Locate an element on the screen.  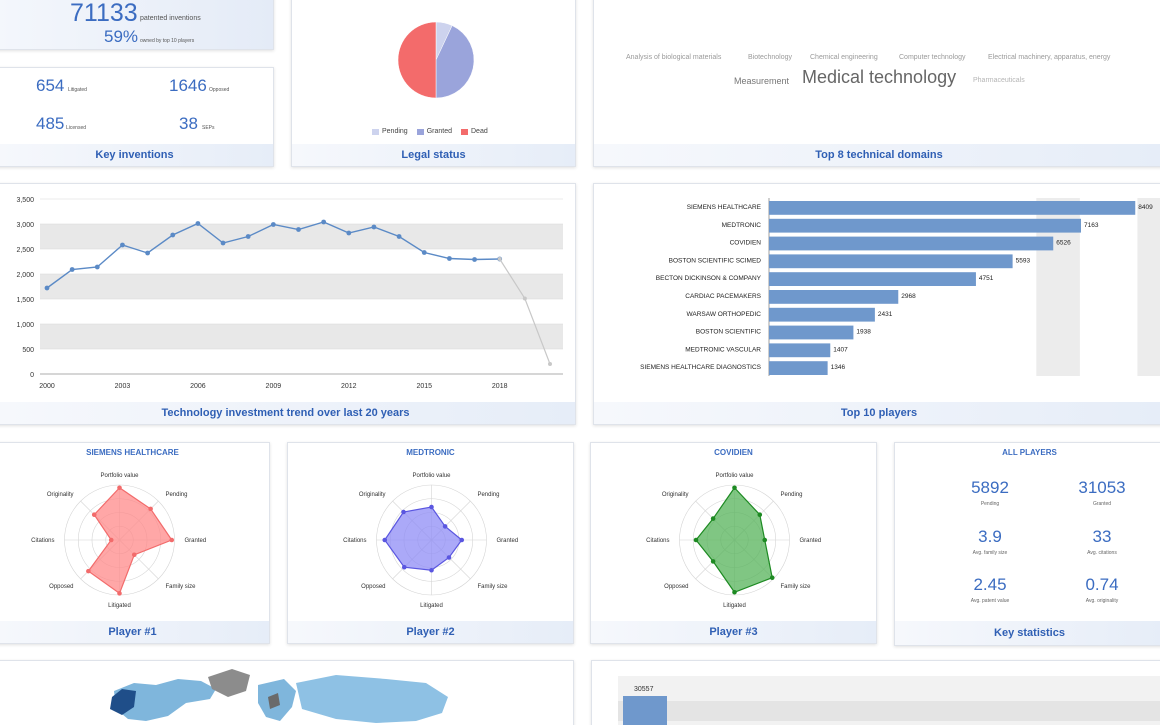
radar-axis-label: Portfolio value is located at coordinates (431, 476).